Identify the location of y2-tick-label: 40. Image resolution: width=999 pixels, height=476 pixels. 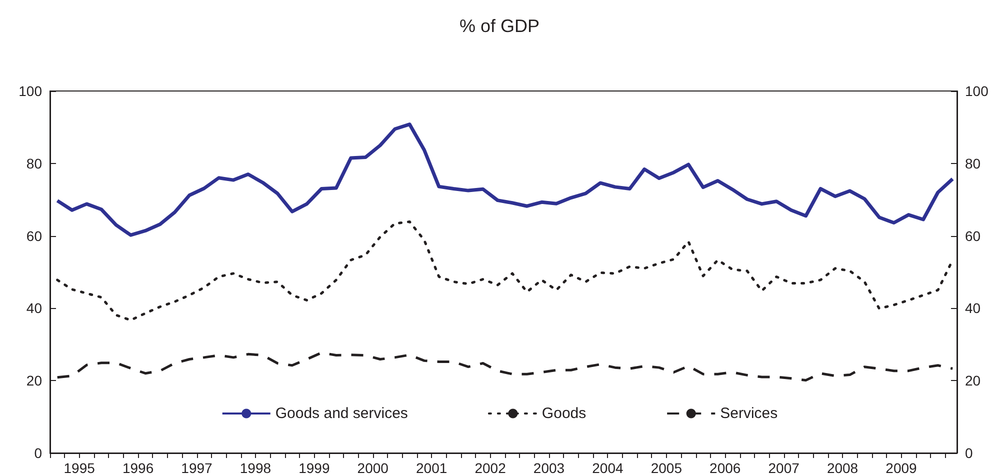
(973, 308).